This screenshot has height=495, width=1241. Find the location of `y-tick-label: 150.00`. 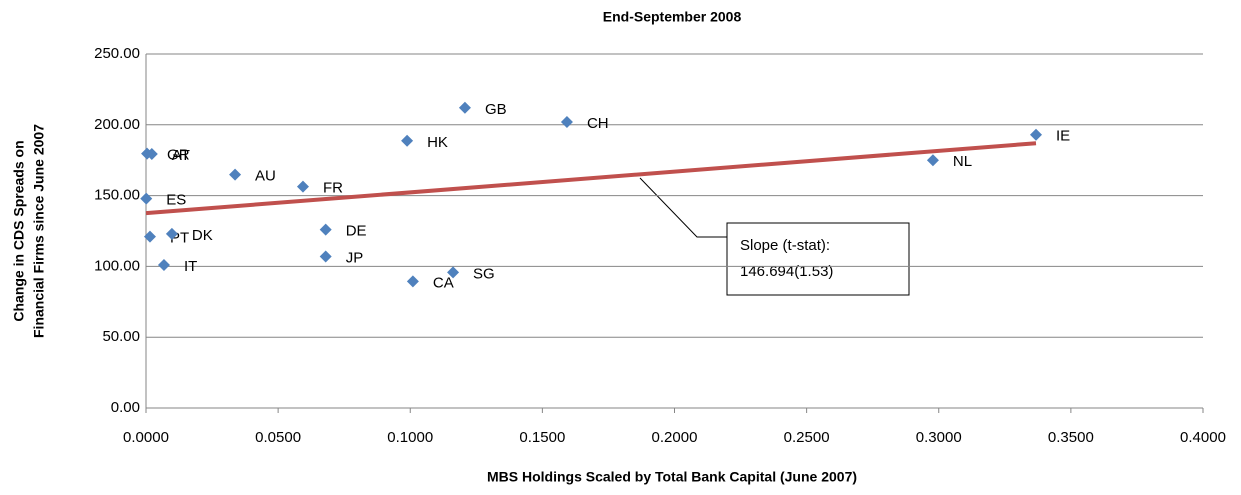

y-tick-label: 150.00 is located at coordinates (117, 195).